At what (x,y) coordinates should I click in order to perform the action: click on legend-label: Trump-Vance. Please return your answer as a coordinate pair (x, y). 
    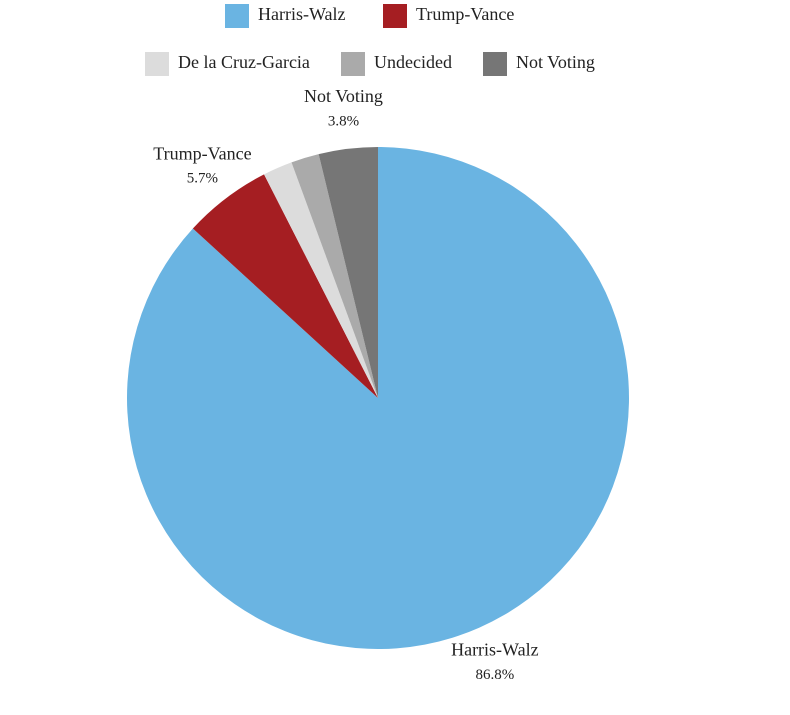
    Looking at the image, I should click on (465, 14).